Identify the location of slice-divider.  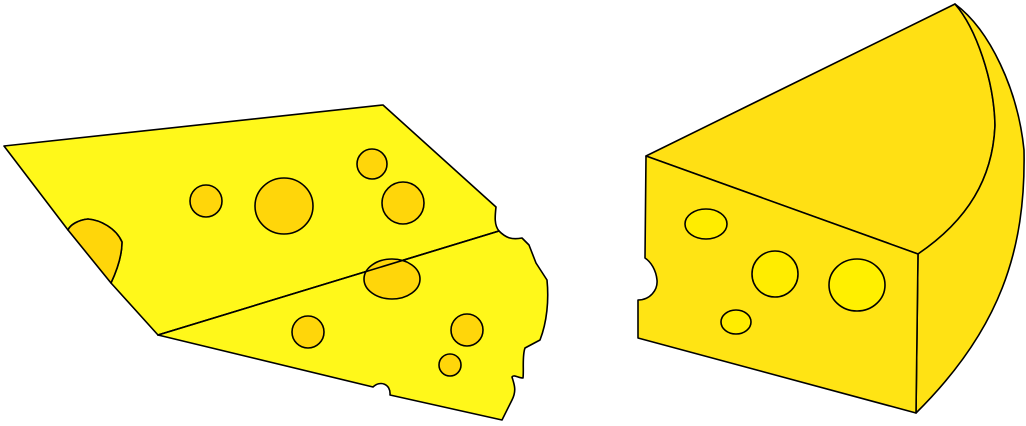
(328, 283).